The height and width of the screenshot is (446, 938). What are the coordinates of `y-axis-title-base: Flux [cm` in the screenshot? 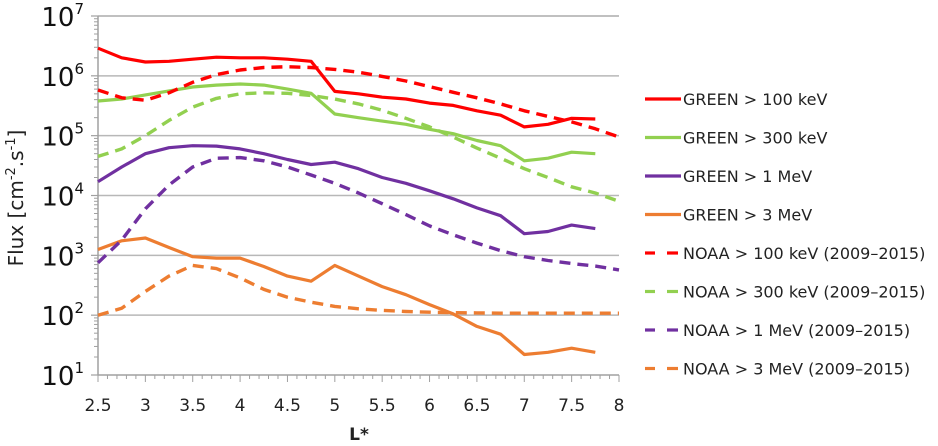 It's located at (16, 223).